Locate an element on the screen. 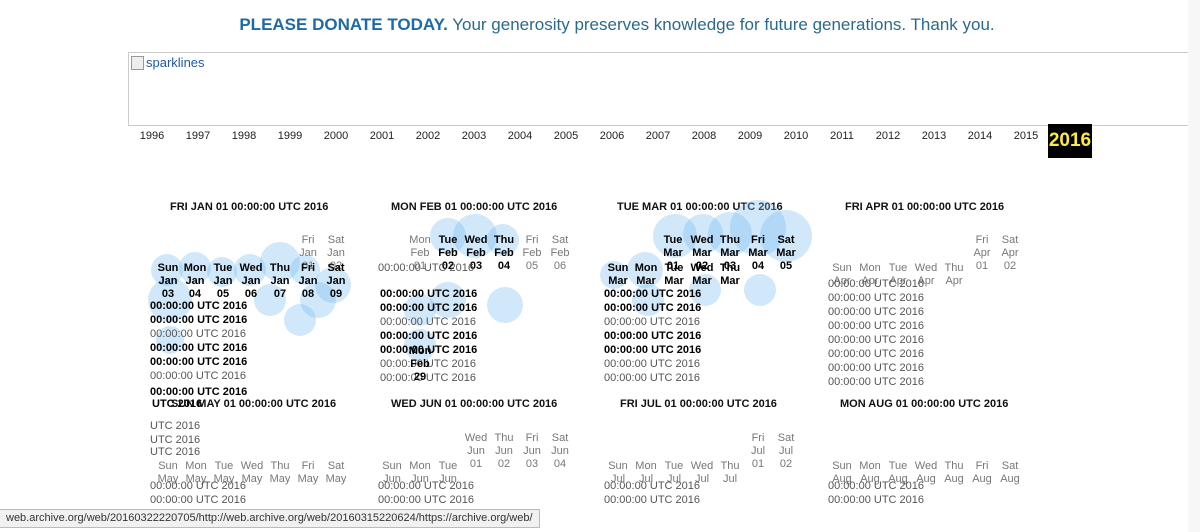 The width and height of the screenshot is (1200, 532). day-cell: Sun Jun is located at coordinates (392, 473).